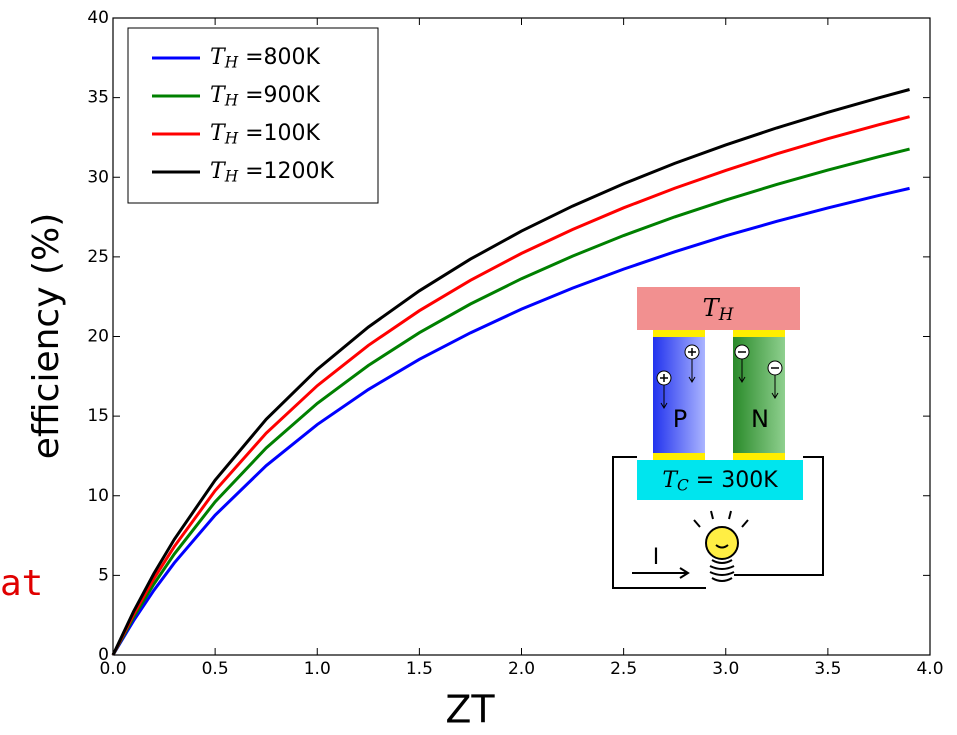  What do you see at coordinates (680, 419) in the screenshot?
I see `inset-p-label: P` at bounding box center [680, 419].